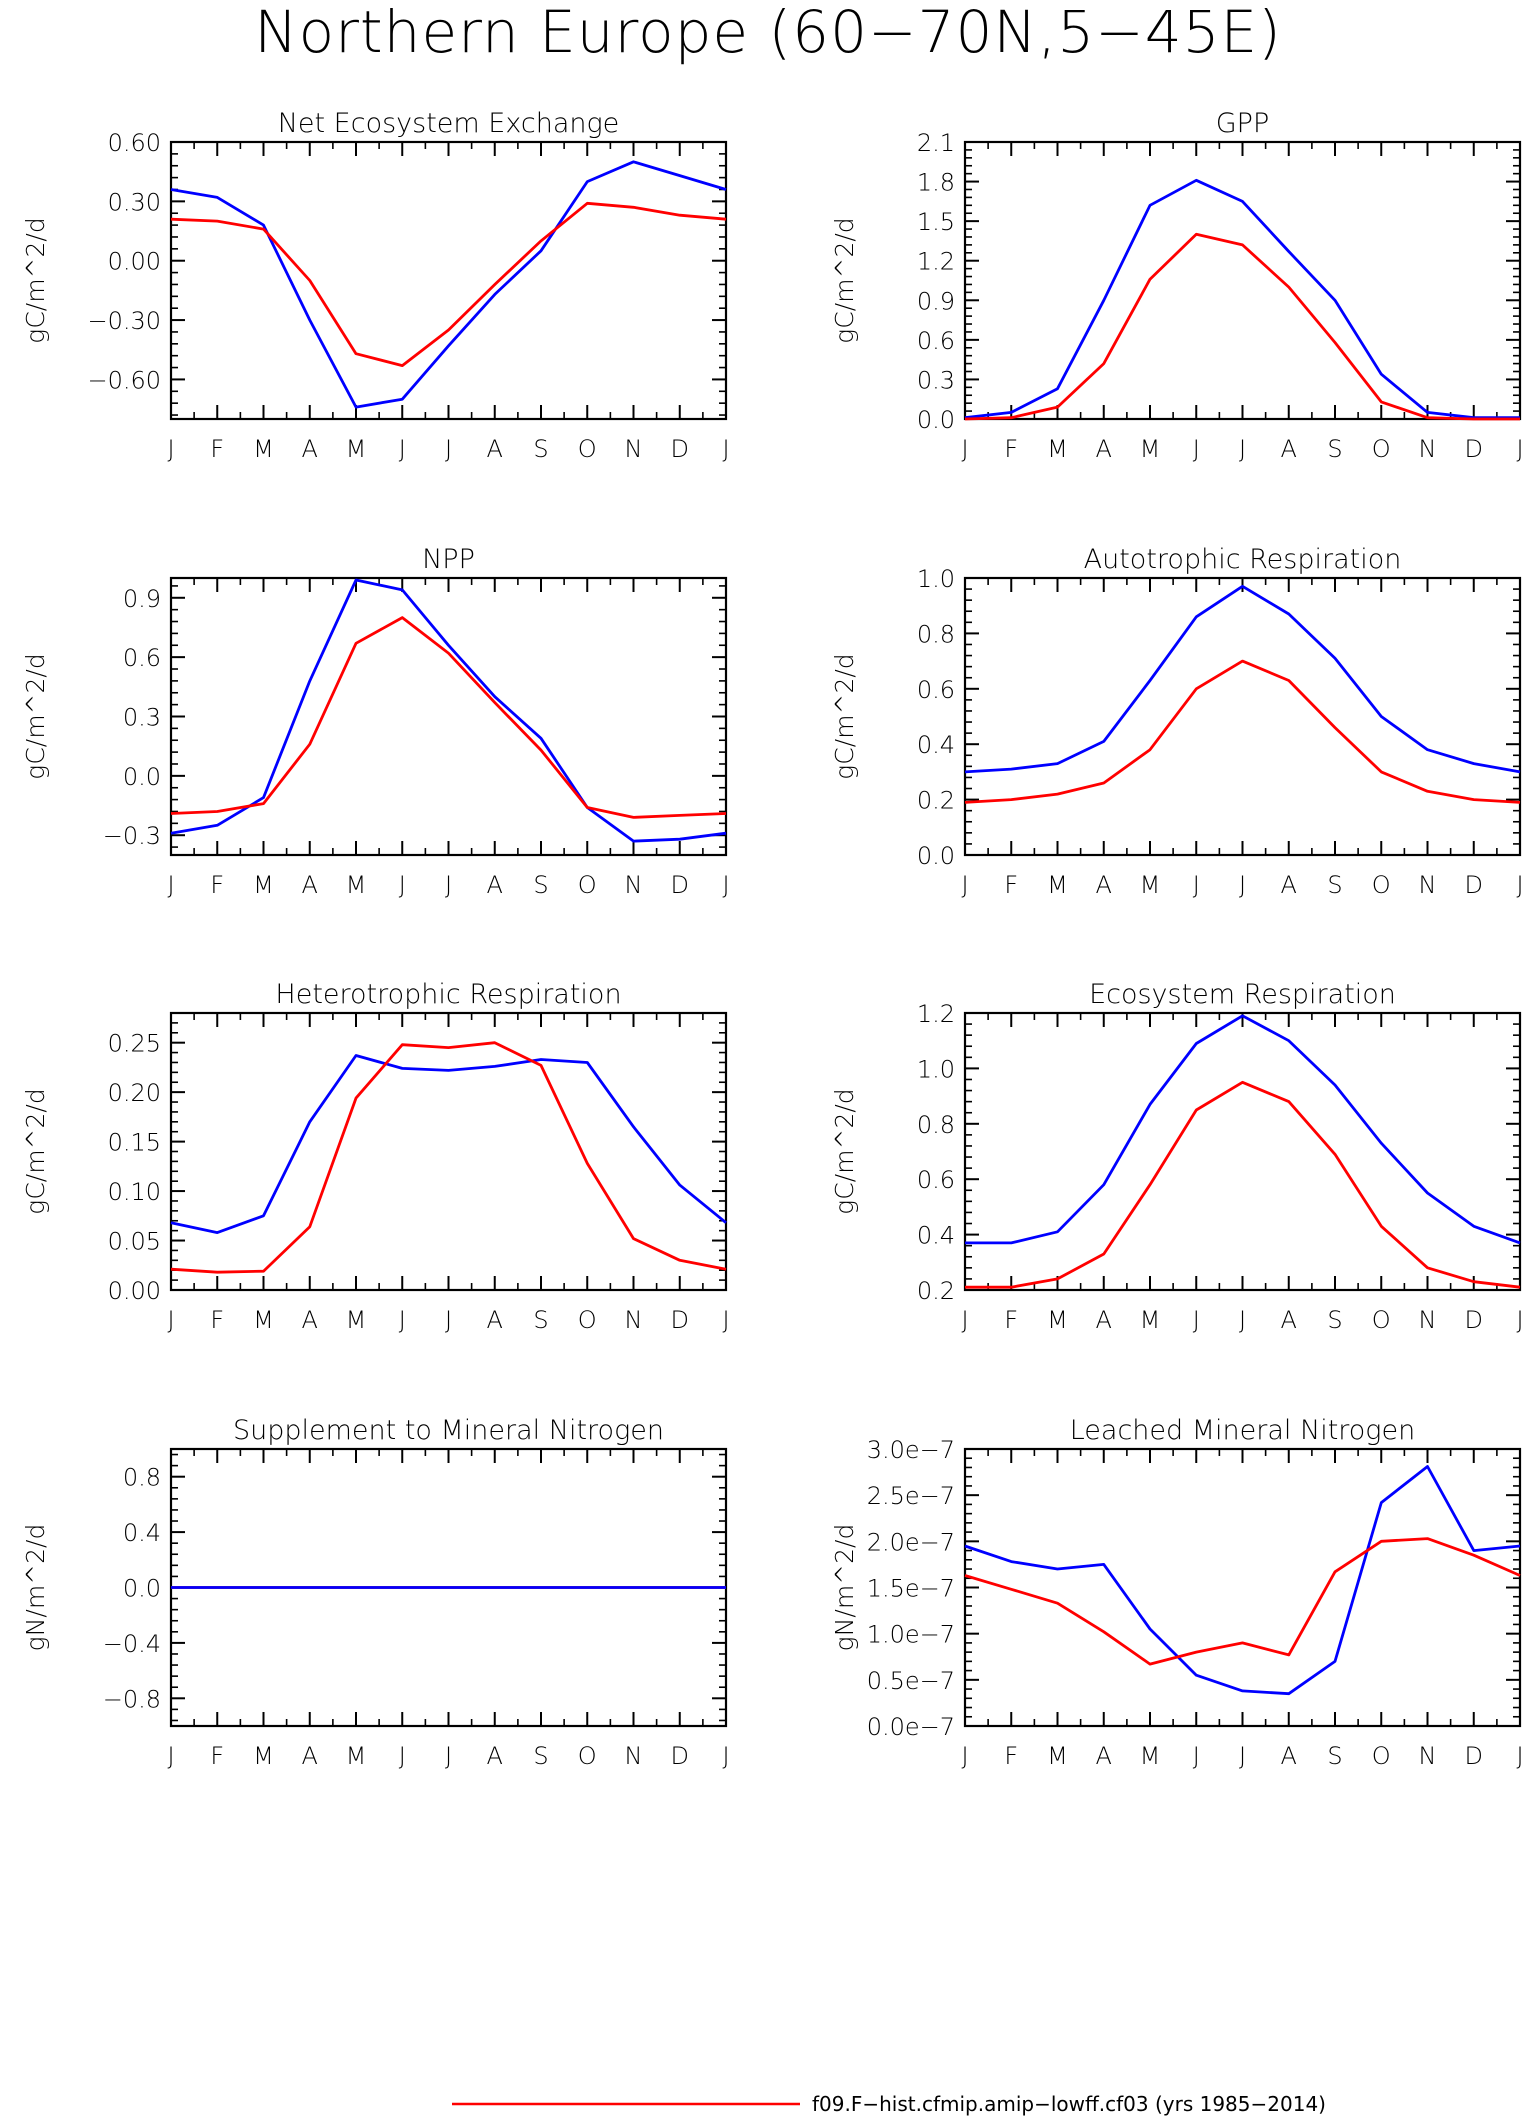 The image size is (1537, 2118). I want to click on panel-title: Autotrophic Respiration, so click(1243, 559).